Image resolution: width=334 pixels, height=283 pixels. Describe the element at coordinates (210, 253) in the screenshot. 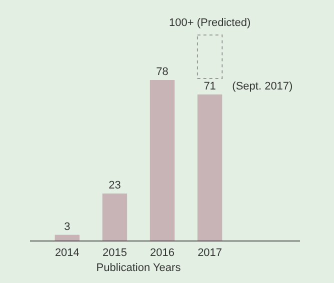

I see `x-tick-label: 2017` at that location.